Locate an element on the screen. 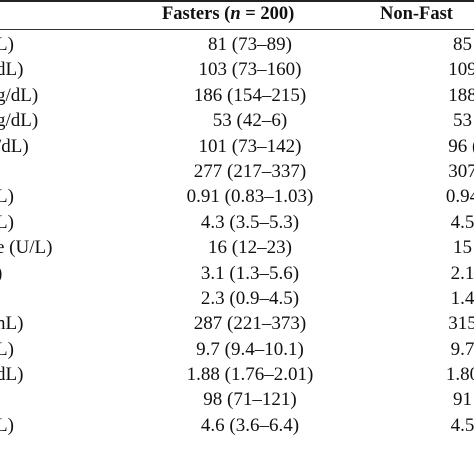 The width and height of the screenshot is (474, 474). cell-fasters: 1.88 (1.76–2.01) is located at coordinates (250, 375).